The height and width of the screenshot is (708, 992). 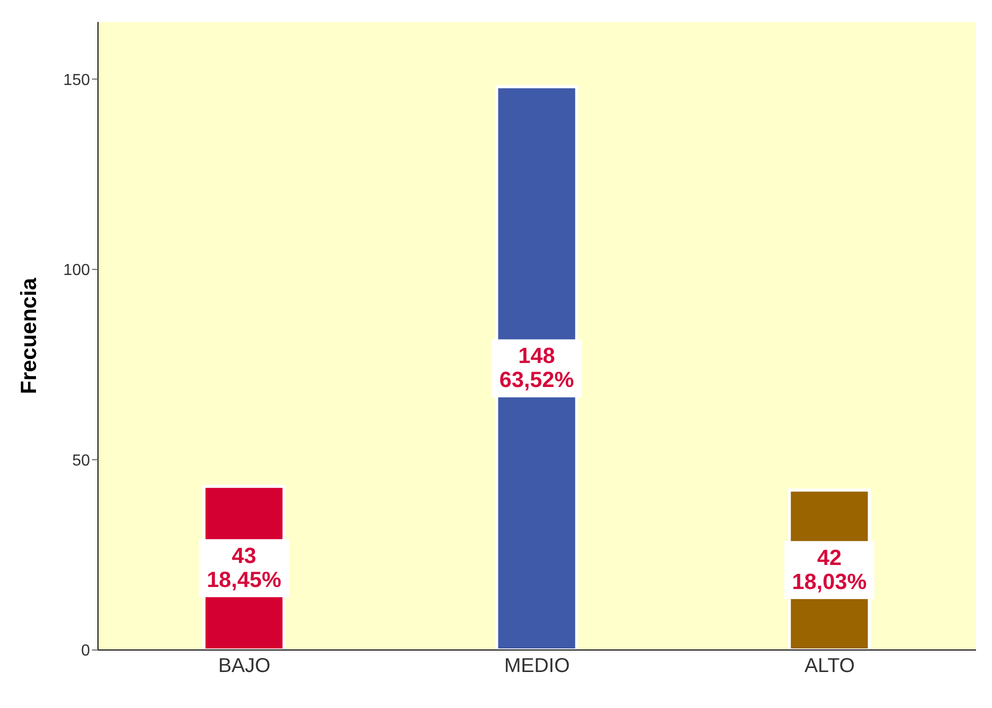 What do you see at coordinates (28, 335) in the screenshot?
I see `y-axis-title: Frecuencia` at bounding box center [28, 335].